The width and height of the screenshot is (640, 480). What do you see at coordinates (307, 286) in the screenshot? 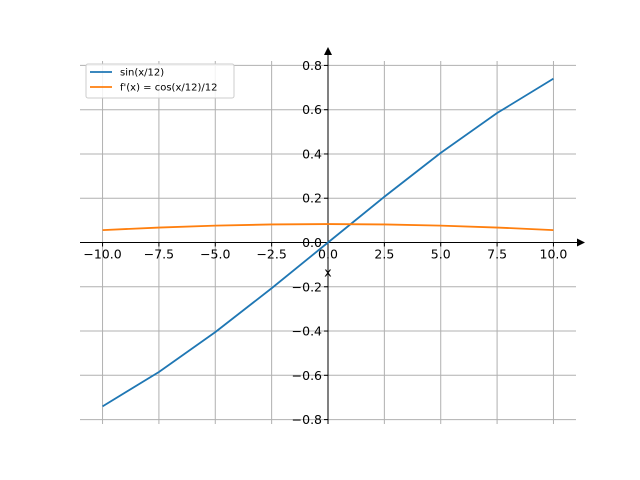
I see `y-tick-label: −0.2` at bounding box center [307, 286].